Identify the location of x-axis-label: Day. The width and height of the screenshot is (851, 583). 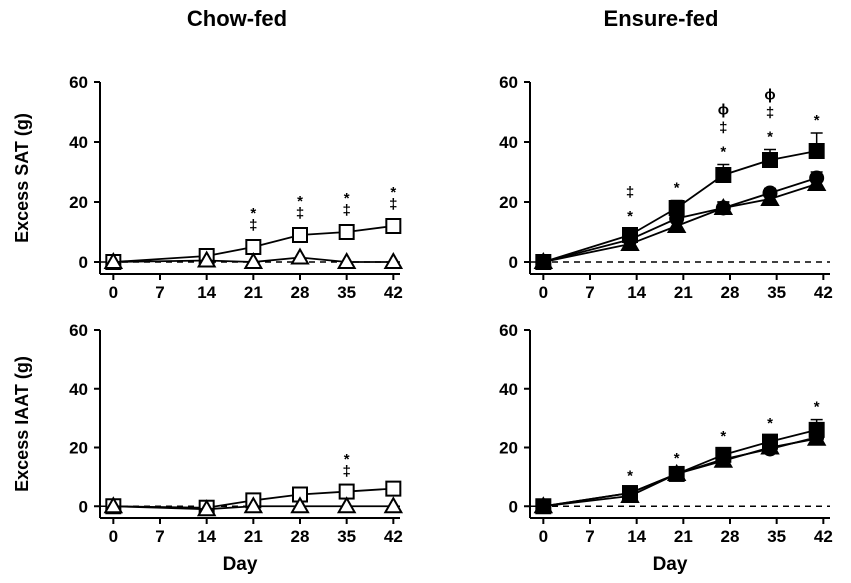
(670, 564).